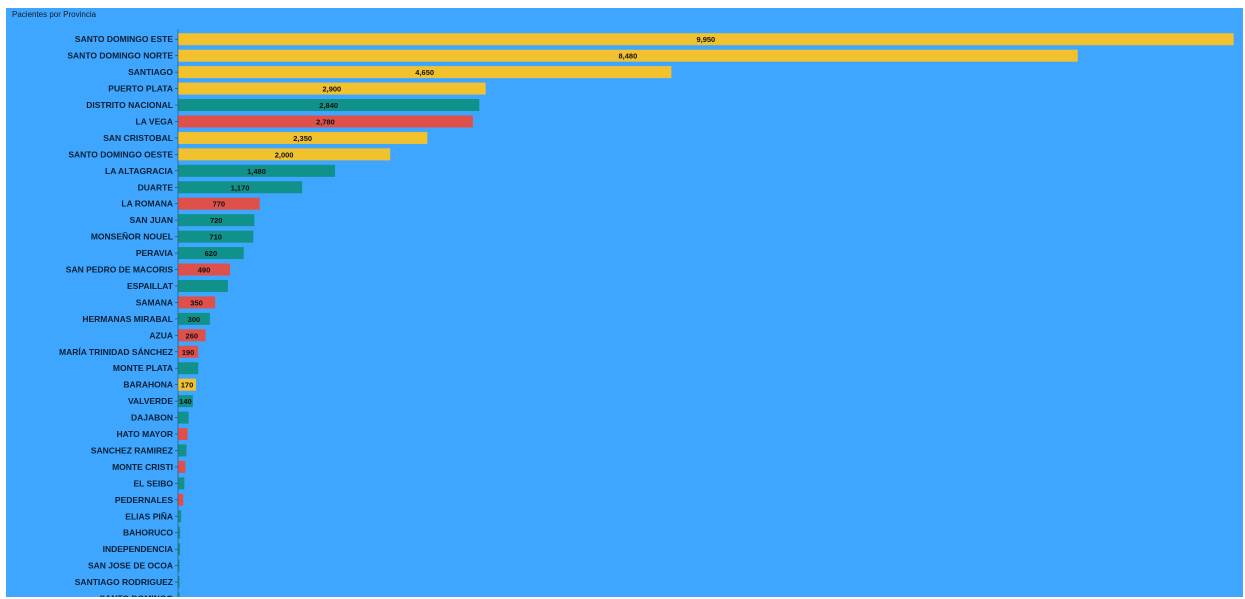 The width and height of the screenshot is (1245, 599). What do you see at coordinates (150, 286) in the screenshot?
I see `y-tick-label-15: ESPAILLAT` at bounding box center [150, 286].